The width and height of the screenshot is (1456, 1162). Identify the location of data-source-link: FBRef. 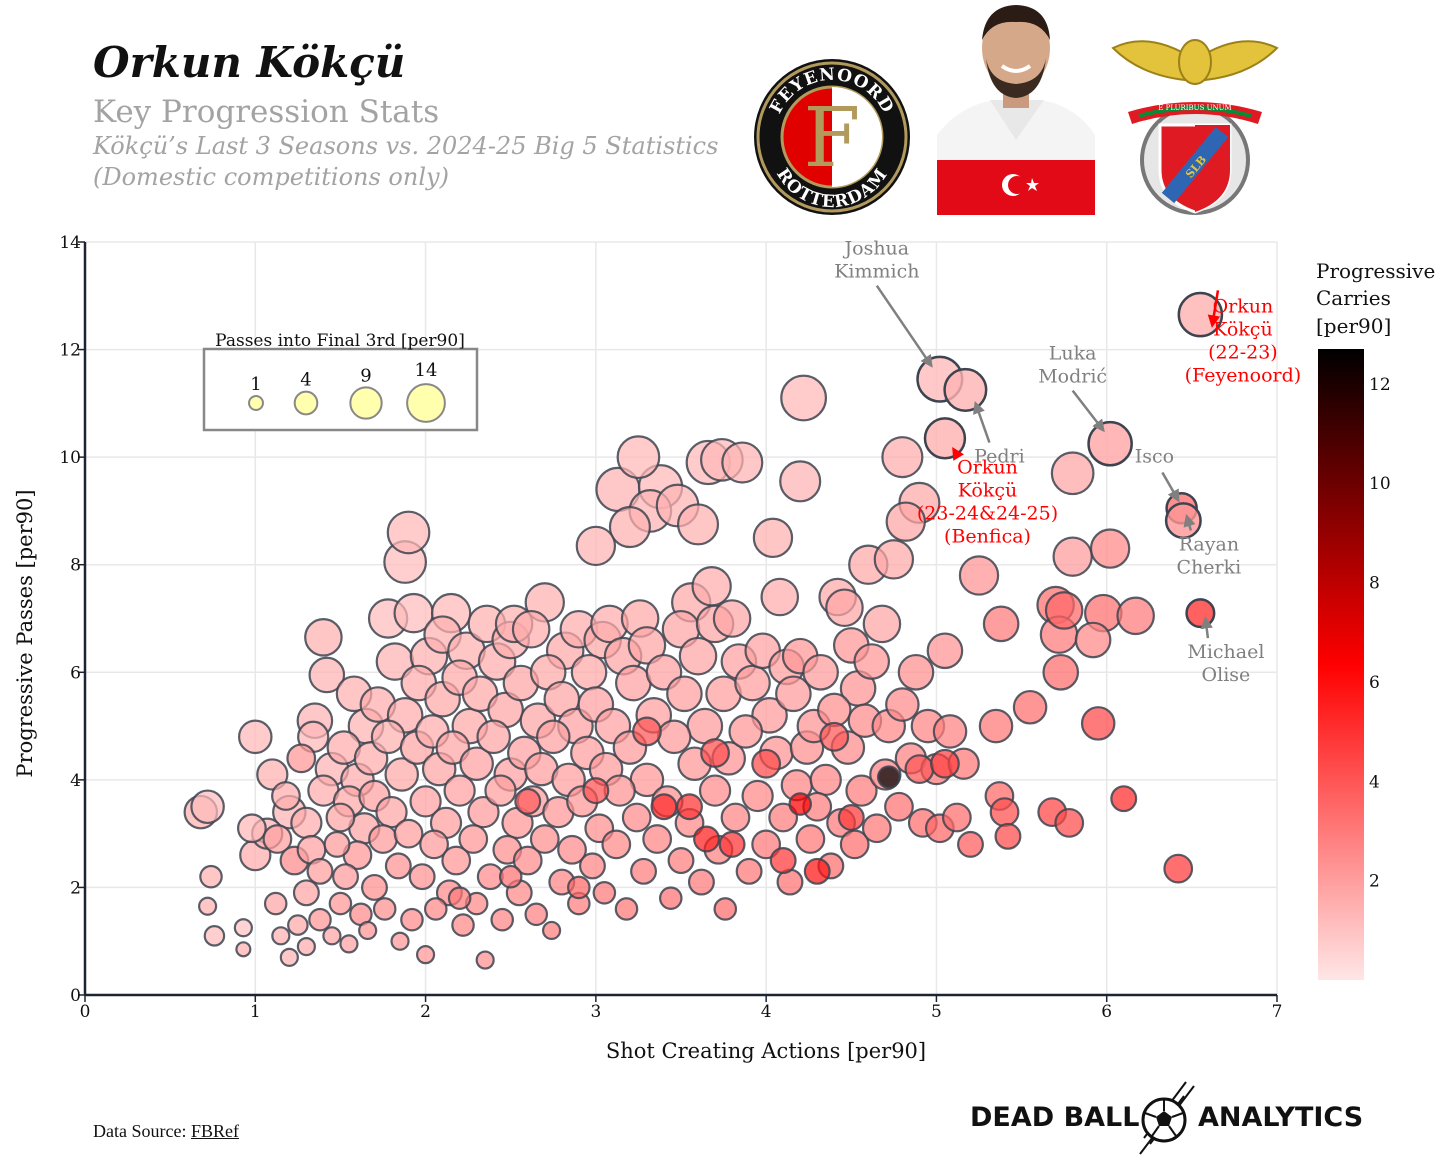
(214, 1131).